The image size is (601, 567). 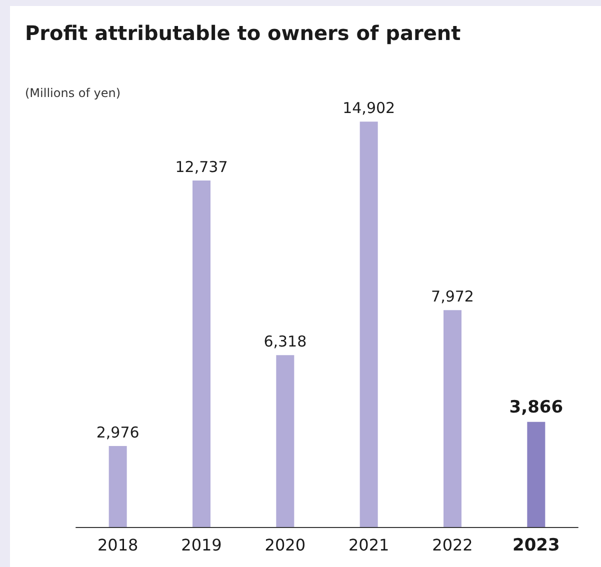 What do you see at coordinates (201, 545) in the screenshot?
I see `x-tick-label: 2019` at bounding box center [201, 545].